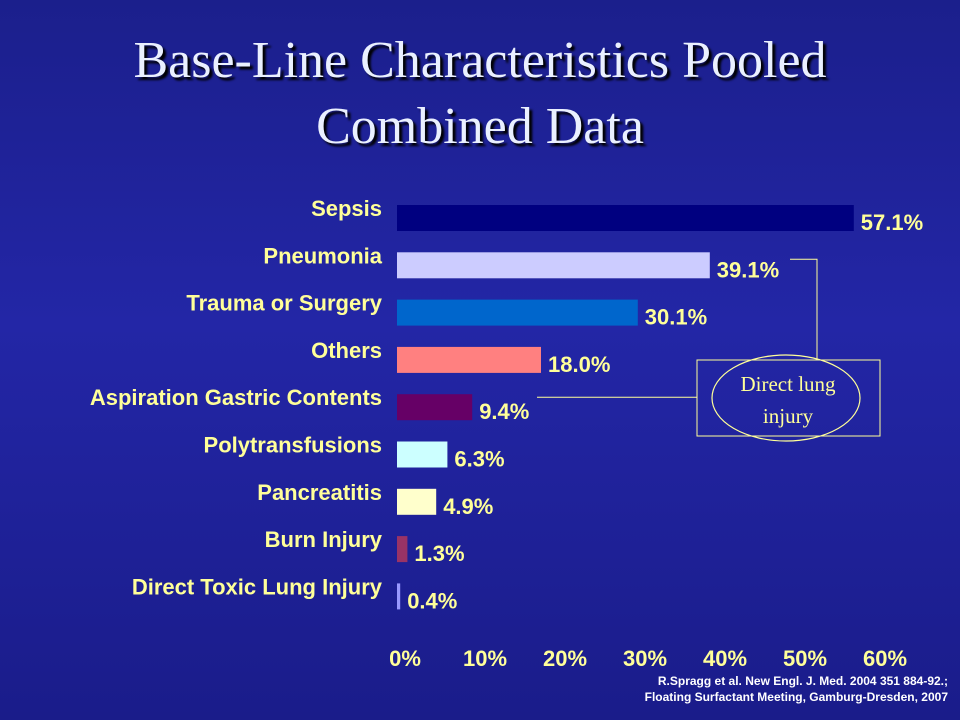  Describe the element at coordinates (504, 411) in the screenshot. I see `value-label-aspiration-gastric-contents: 9.4%` at that location.